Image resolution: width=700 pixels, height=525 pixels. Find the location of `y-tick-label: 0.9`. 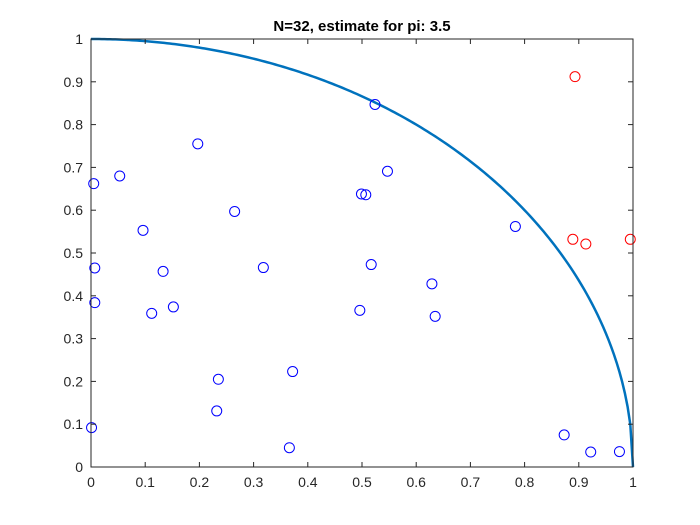

y-tick-label: 0.9 is located at coordinates (74, 82).